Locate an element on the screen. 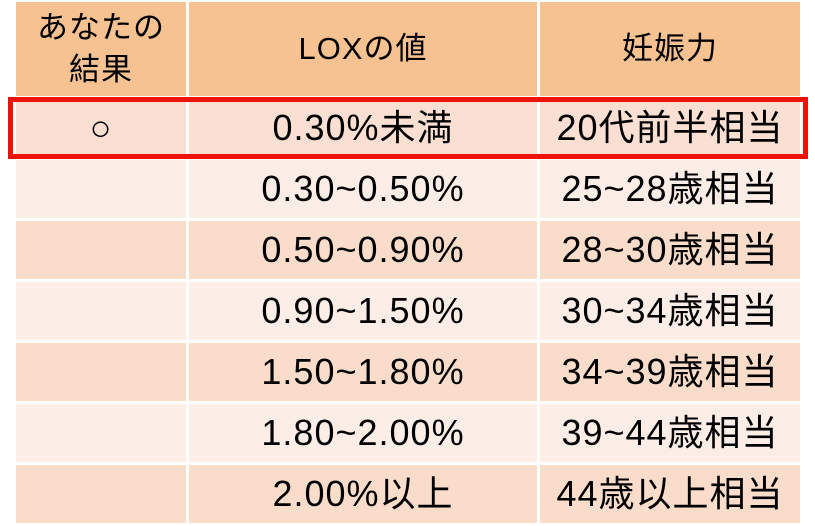  table-cell-lox-row3: 0.50~0.90% is located at coordinates (363, 250).